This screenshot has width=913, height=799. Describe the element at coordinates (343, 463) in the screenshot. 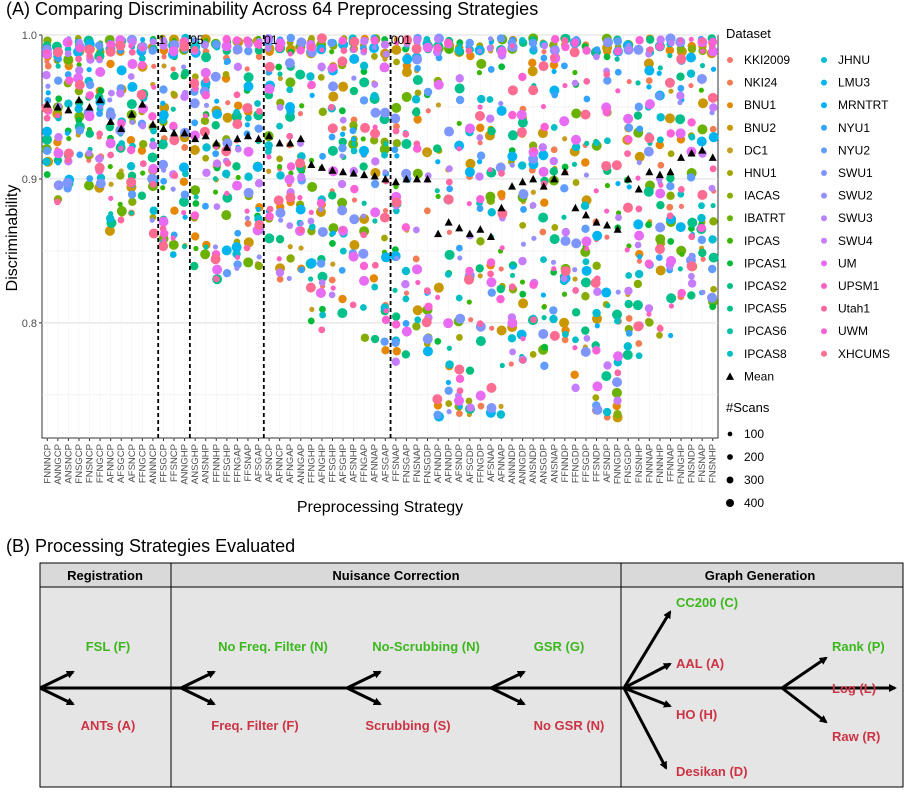

I see `x-tick-label: AFSGHP` at that location.